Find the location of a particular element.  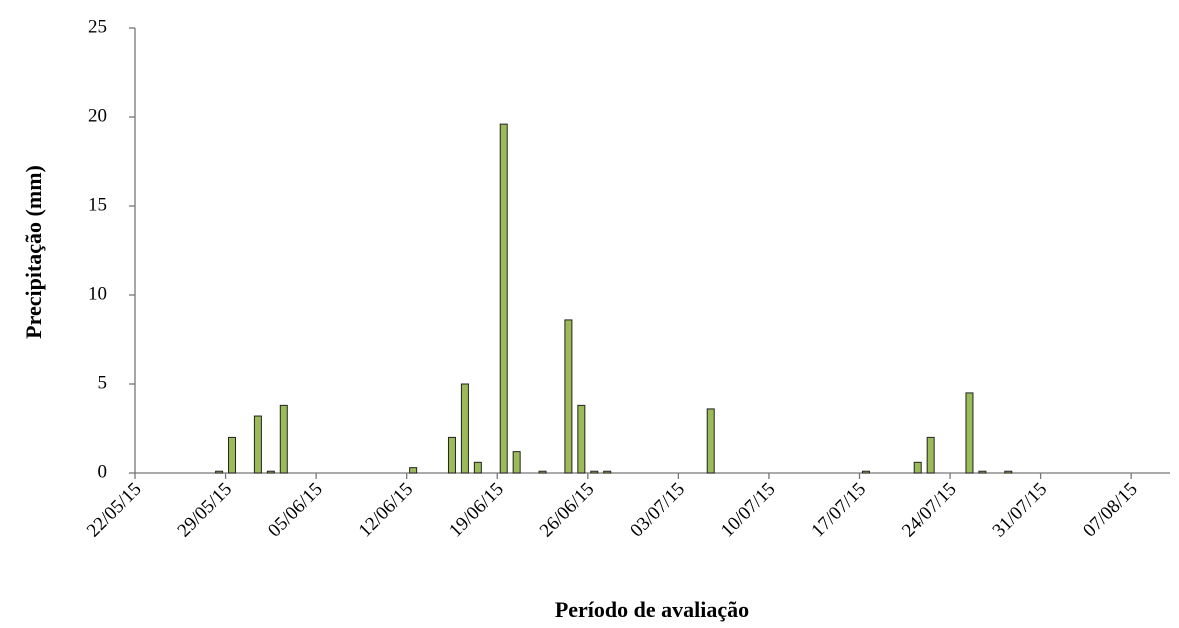

y-tick-label: 25 is located at coordinates (97, 26).